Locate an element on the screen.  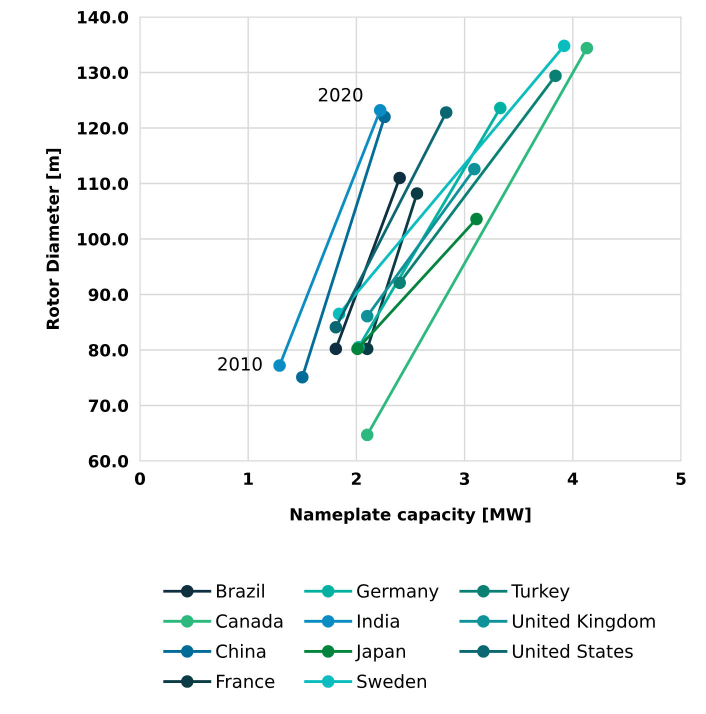
x-tick-label: 4 is located at coordinates (573, 478).